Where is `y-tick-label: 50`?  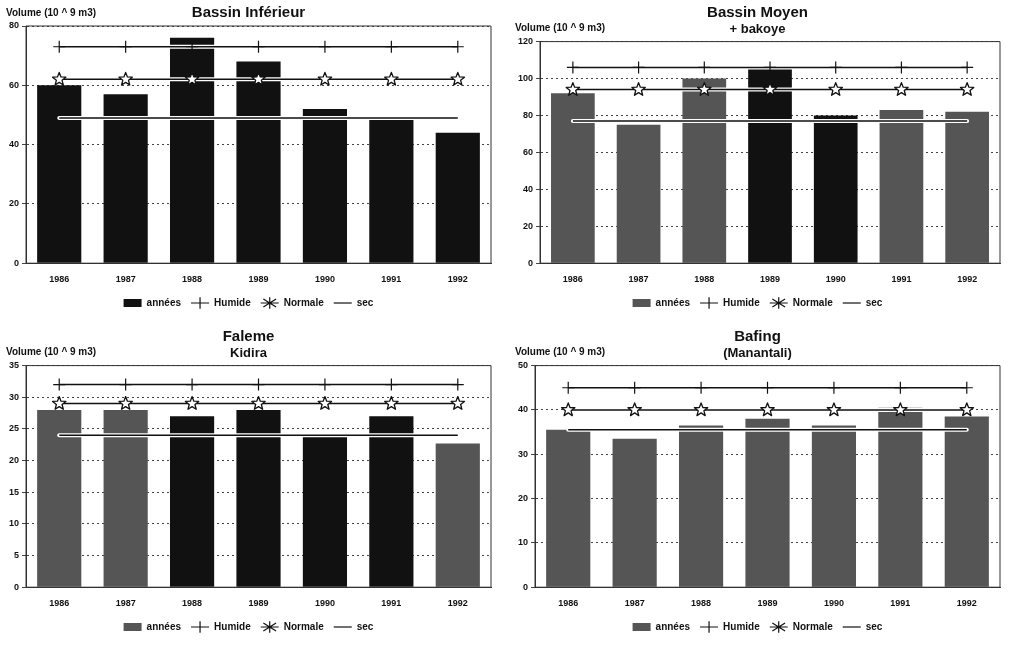
y-tick-label: 50 is located at coordinates (523, 365).